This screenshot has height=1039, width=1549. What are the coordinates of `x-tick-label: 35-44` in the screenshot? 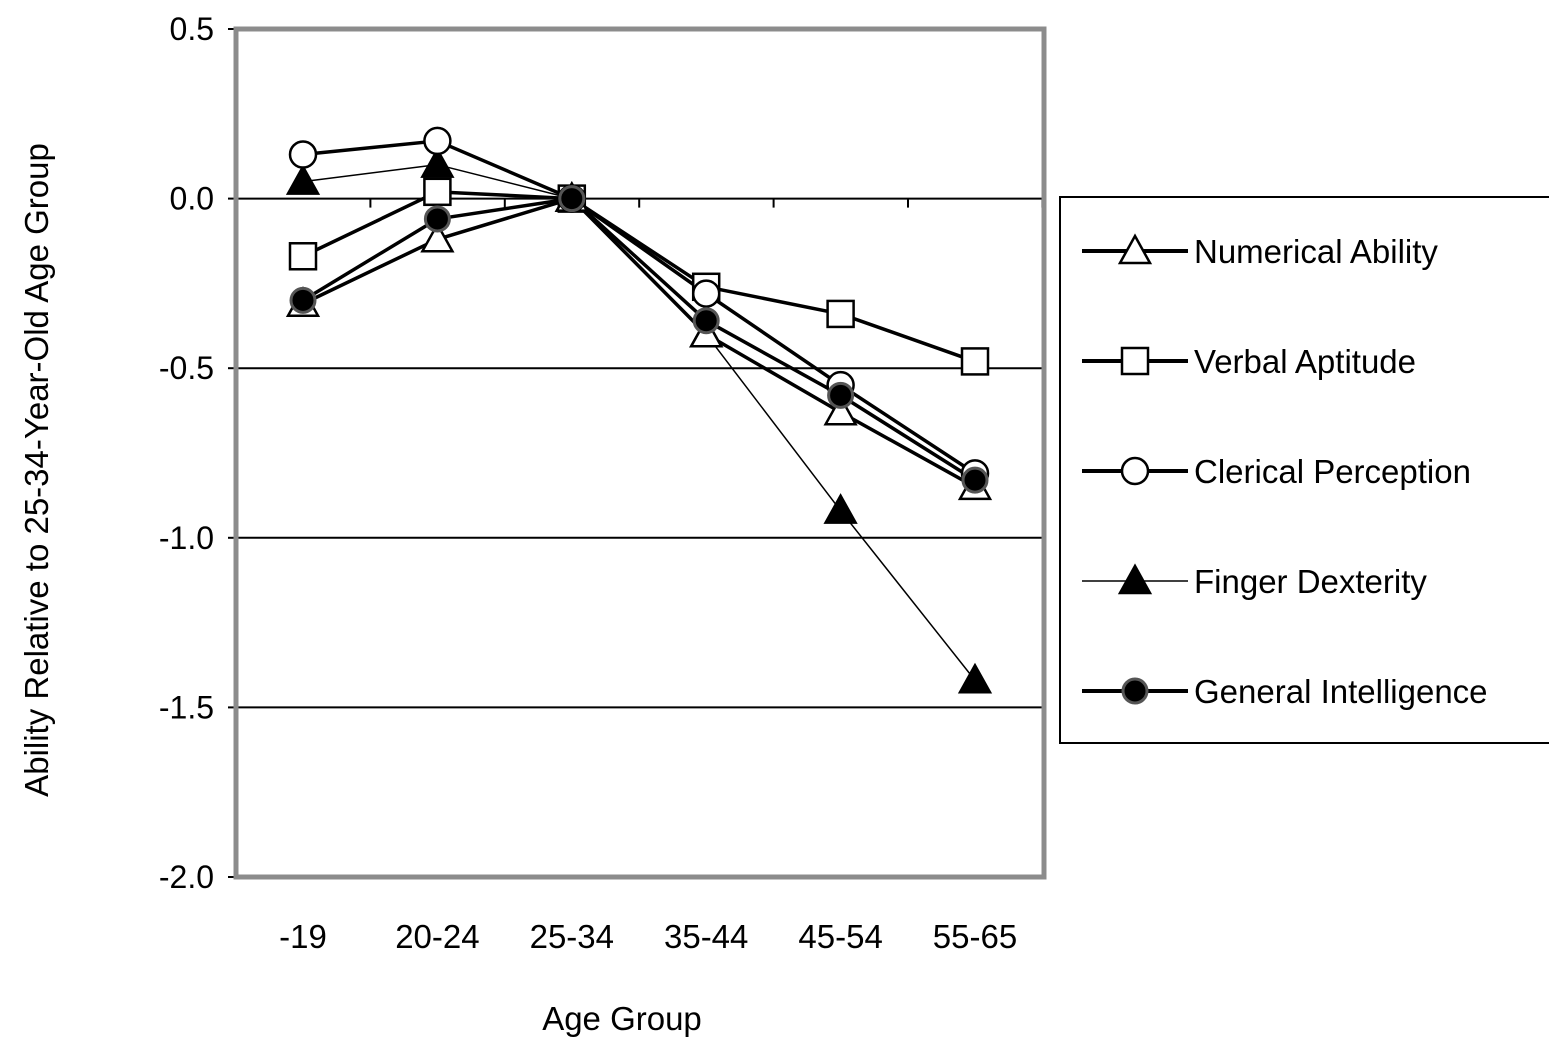 It's located at (706, 936).